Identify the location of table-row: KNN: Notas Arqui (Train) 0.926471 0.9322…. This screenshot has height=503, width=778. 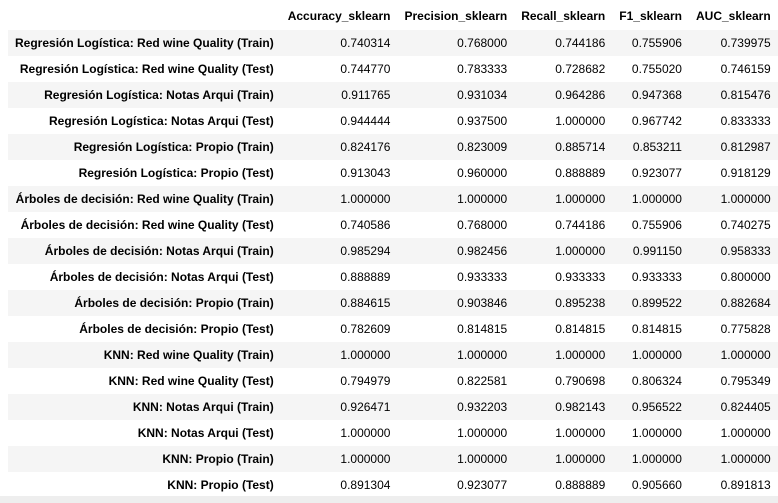
(393, 407).